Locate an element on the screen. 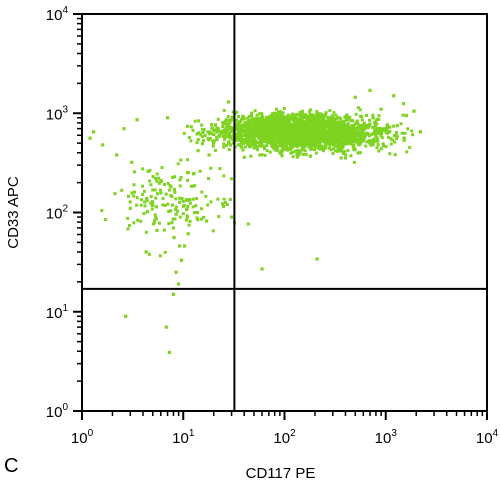  y-tick-label: 10² is located at coordinates (57, 213).